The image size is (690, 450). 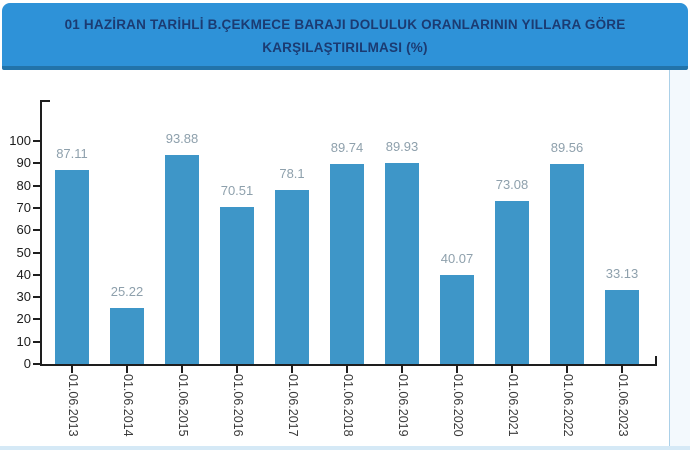 I want to click on y-axis-line, so click(x=41, y=233).